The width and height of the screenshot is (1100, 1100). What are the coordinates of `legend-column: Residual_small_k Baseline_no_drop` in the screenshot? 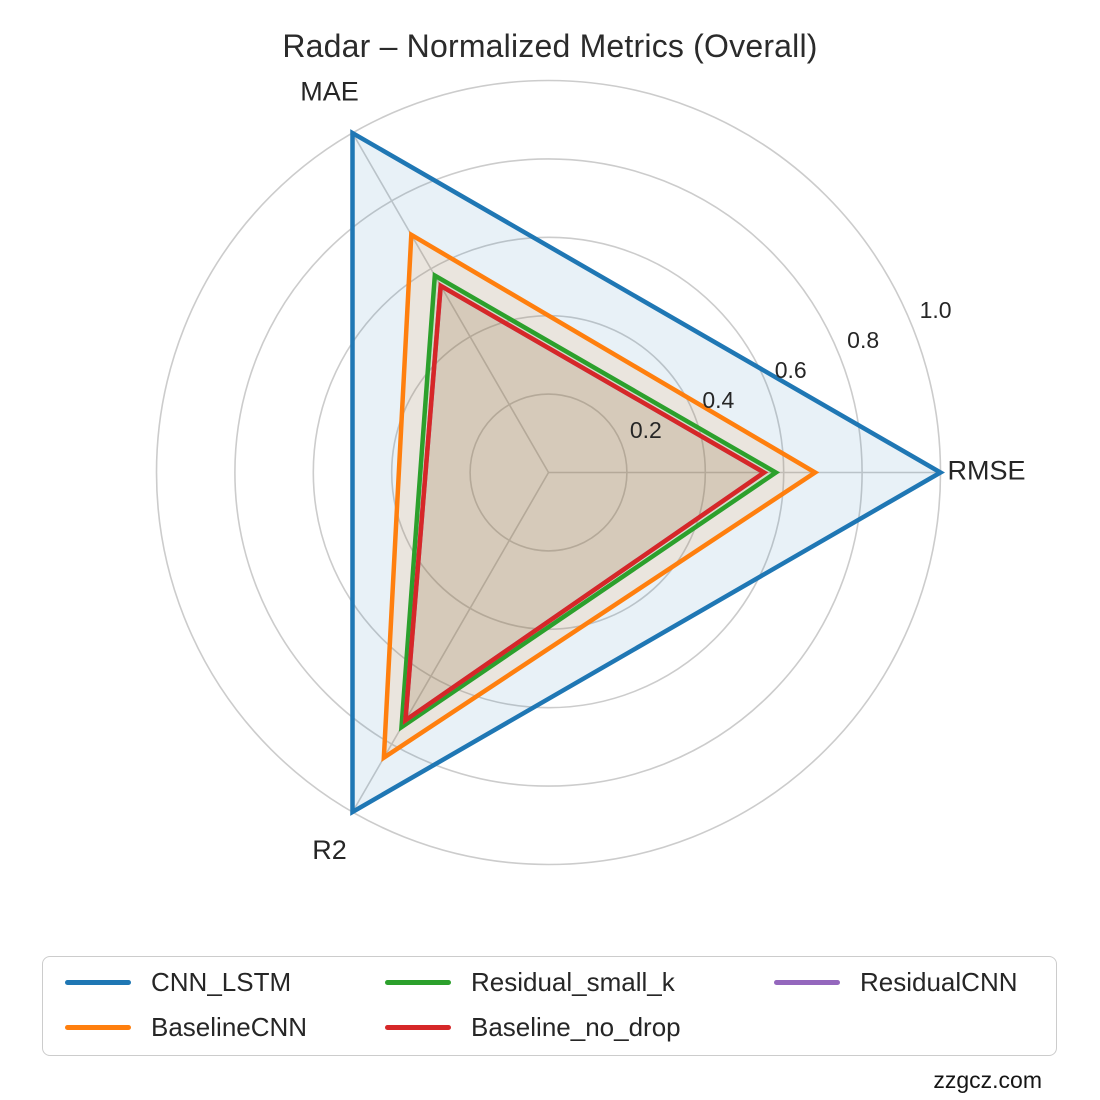 It's located at (533, 1005).